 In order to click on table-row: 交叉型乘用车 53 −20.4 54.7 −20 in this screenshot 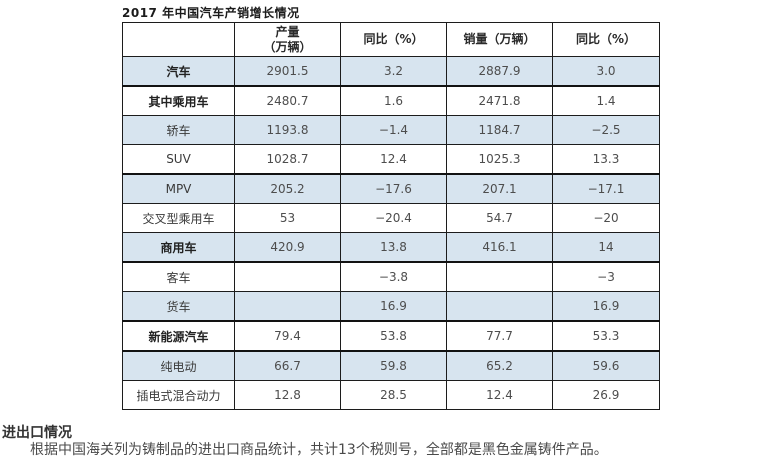, I will do `click(391, 218)`.